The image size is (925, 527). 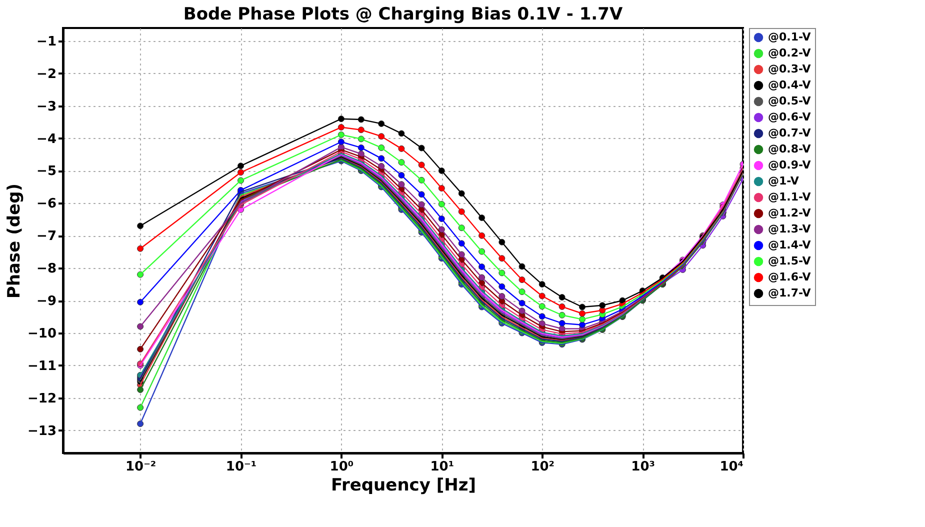 What do you see at coordinates (790, 245) in the screenshot?
I see `legend-label: @1.4-V` at bounding box center [790, 245].